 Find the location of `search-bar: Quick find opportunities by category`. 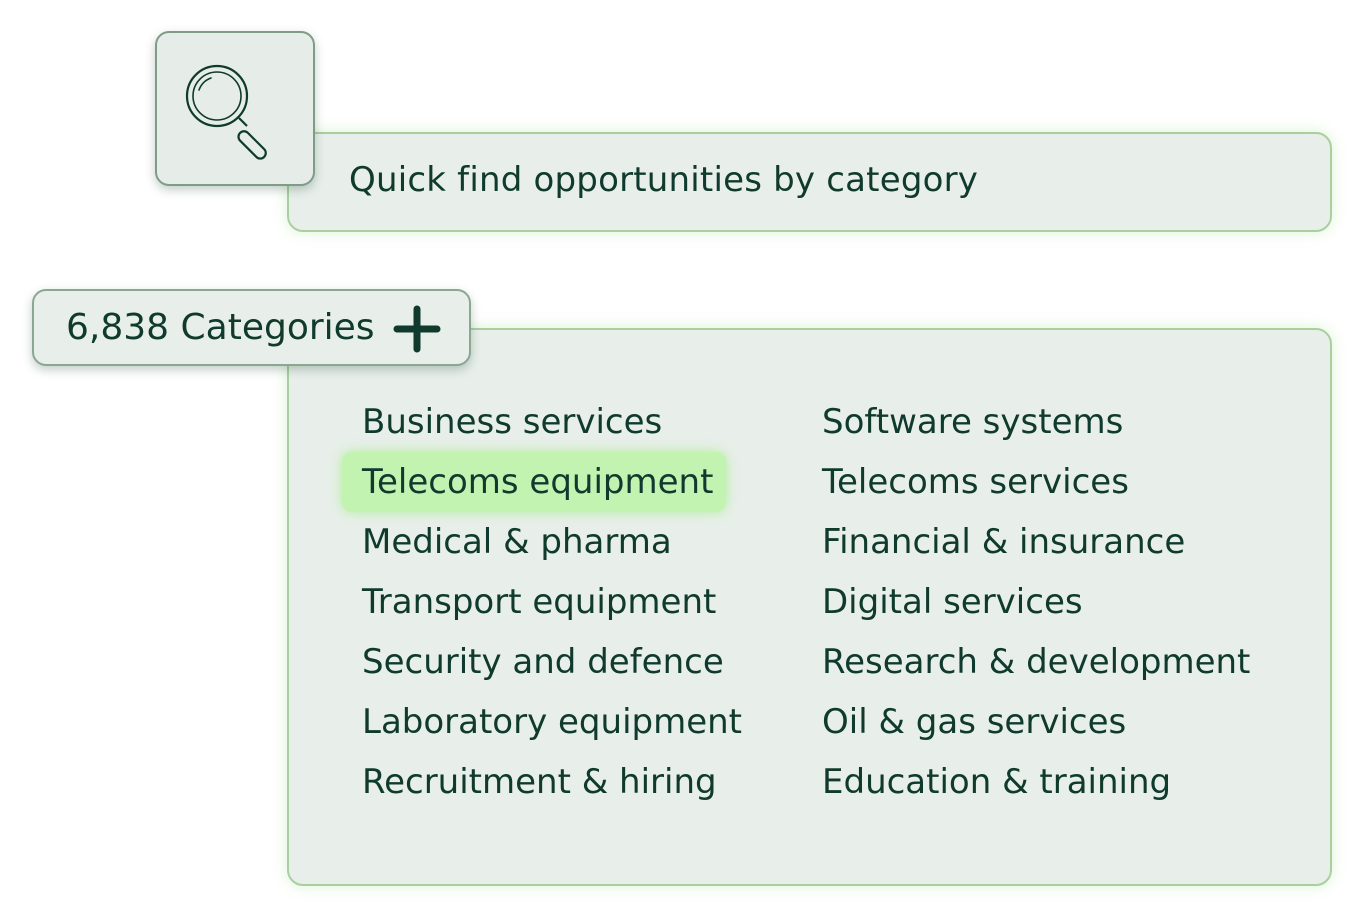

search-bar: Quick find opportunities by category is located at coordinates (809, 182).